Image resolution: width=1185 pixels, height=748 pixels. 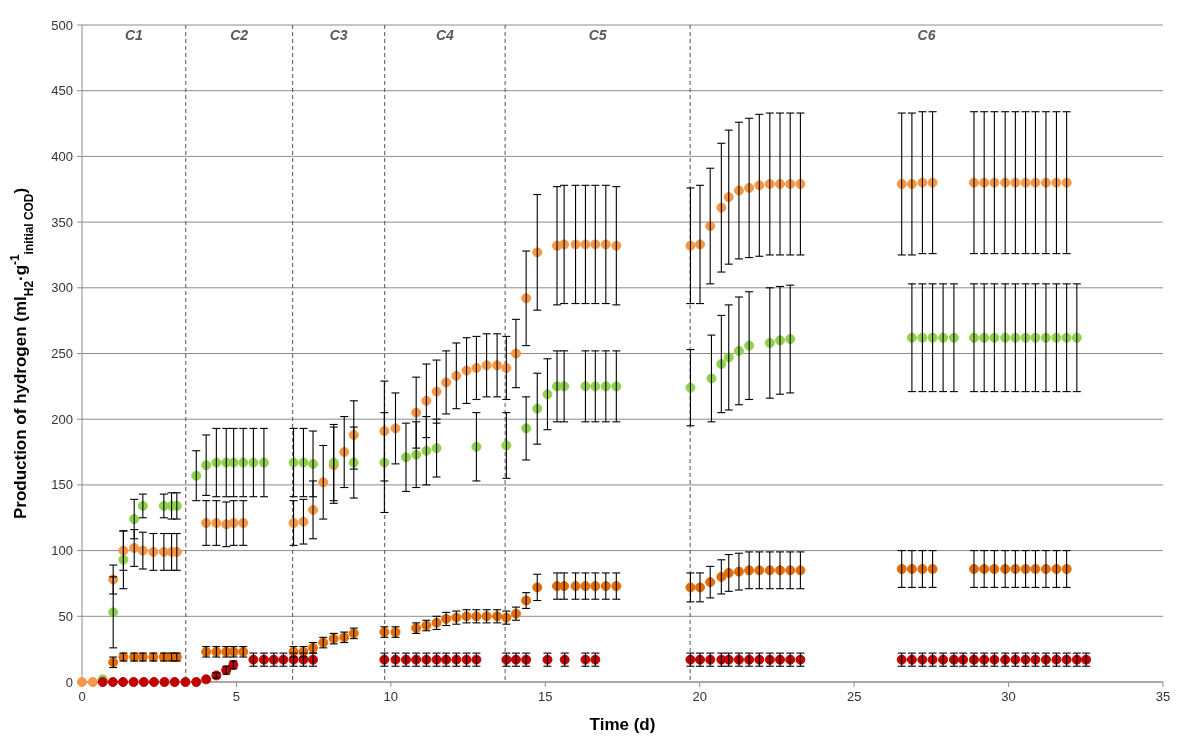 What do you see at coordinates (854, 696) in the screenshot?
I see `x-tick-label: 25` at bounding box center [854, 696].